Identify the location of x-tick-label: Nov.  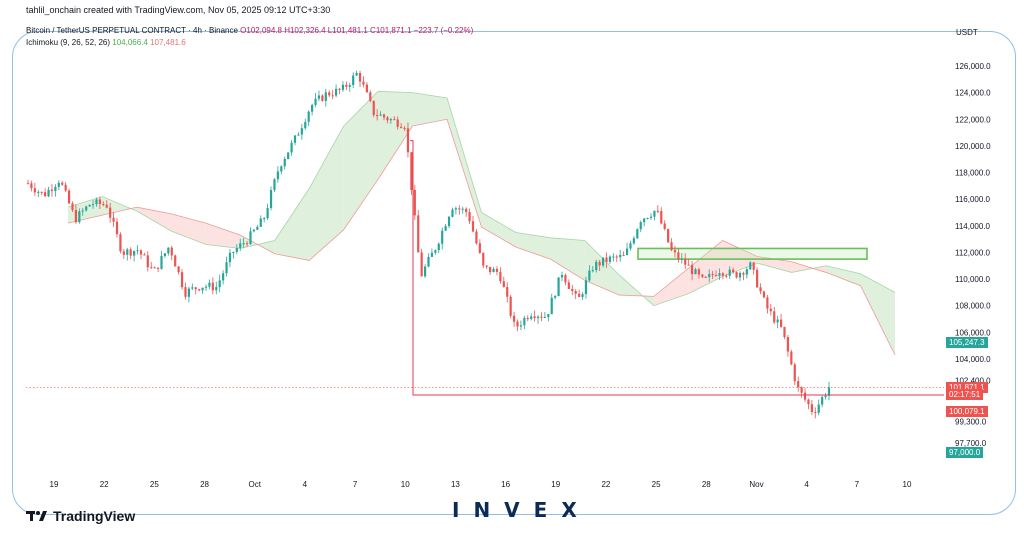
(756, 484).